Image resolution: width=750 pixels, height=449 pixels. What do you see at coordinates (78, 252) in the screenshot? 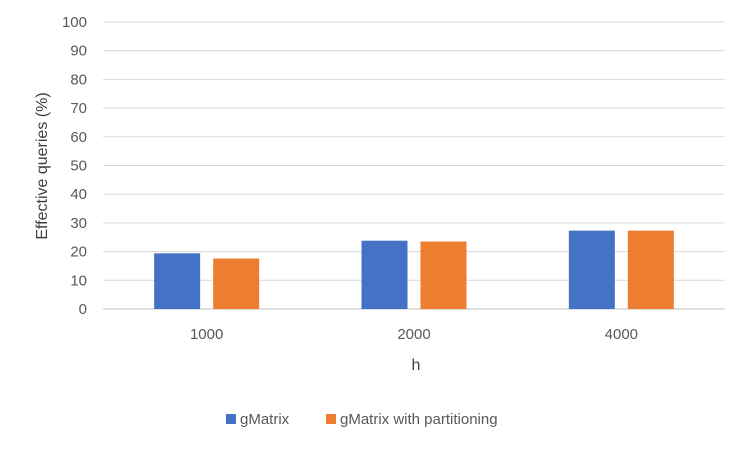
I see `y-tick-label: 20` at bounding box center [78, 252].